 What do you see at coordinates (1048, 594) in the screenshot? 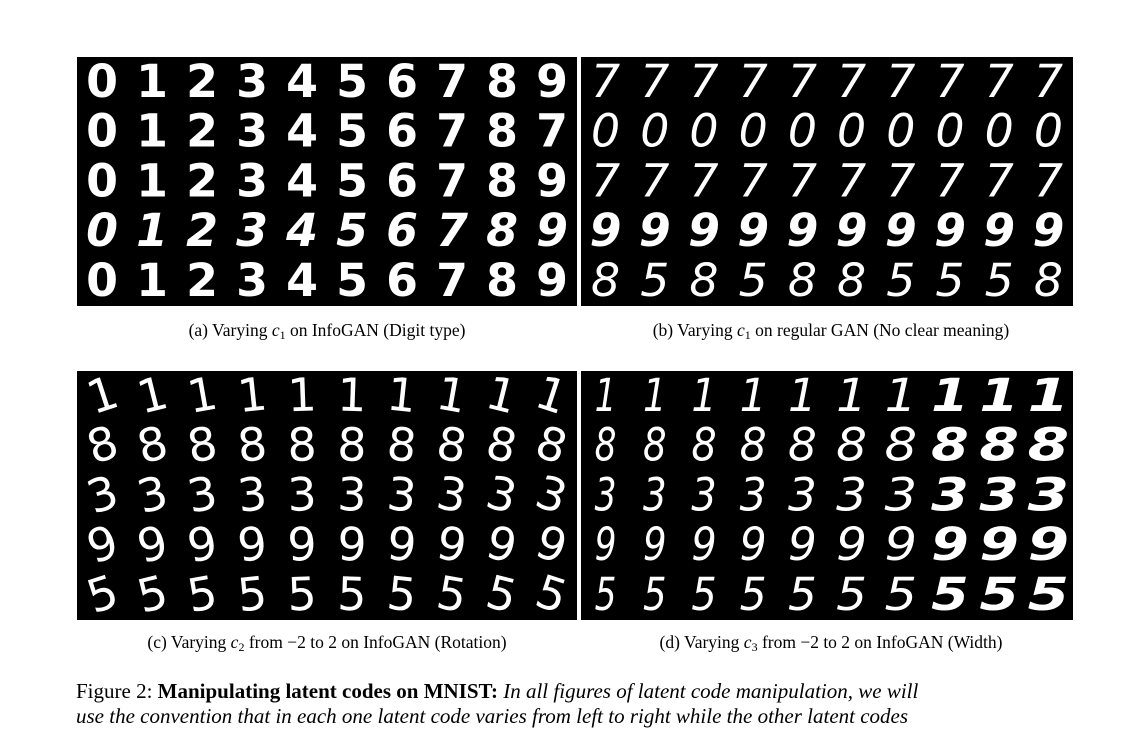
I see `digit-d-r4-c9: 5` at bounding box center [1048, 594].